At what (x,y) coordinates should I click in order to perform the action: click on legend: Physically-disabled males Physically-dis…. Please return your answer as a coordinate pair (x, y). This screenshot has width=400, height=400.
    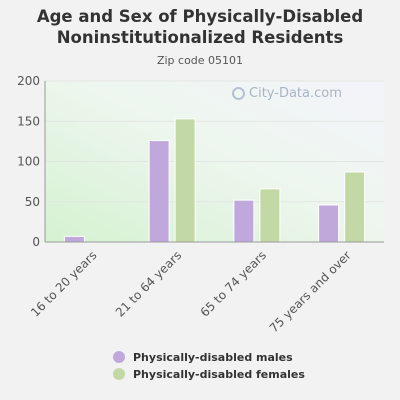
    Looking at the image, I should click on (209, 366).